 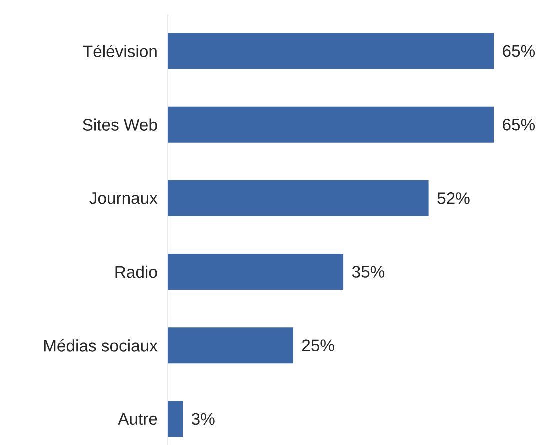 I want to click on y-tick-label: Journaux, so click(x=124, y=198).